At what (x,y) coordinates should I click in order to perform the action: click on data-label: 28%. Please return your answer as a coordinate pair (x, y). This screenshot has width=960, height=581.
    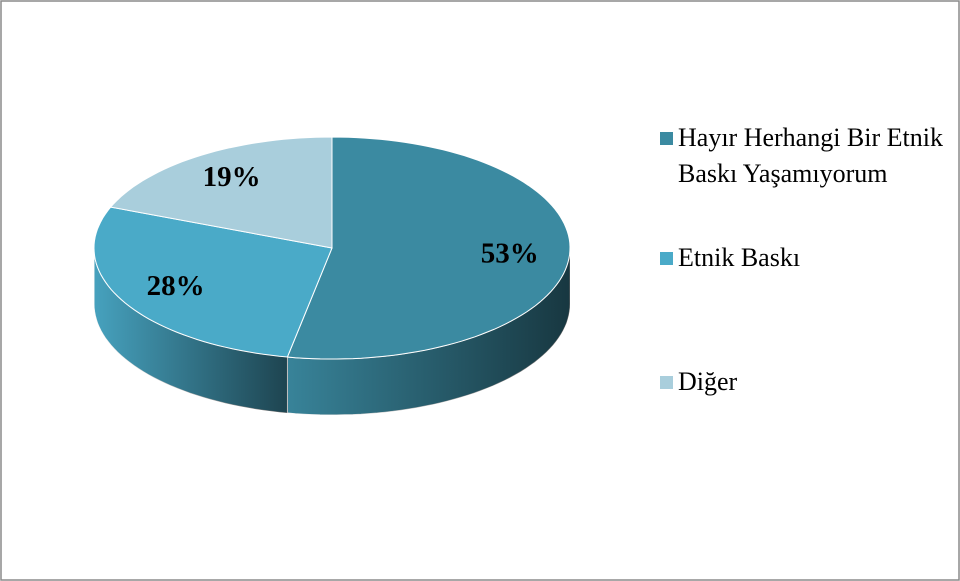
    Looking at the image, I should click on (176, 286).